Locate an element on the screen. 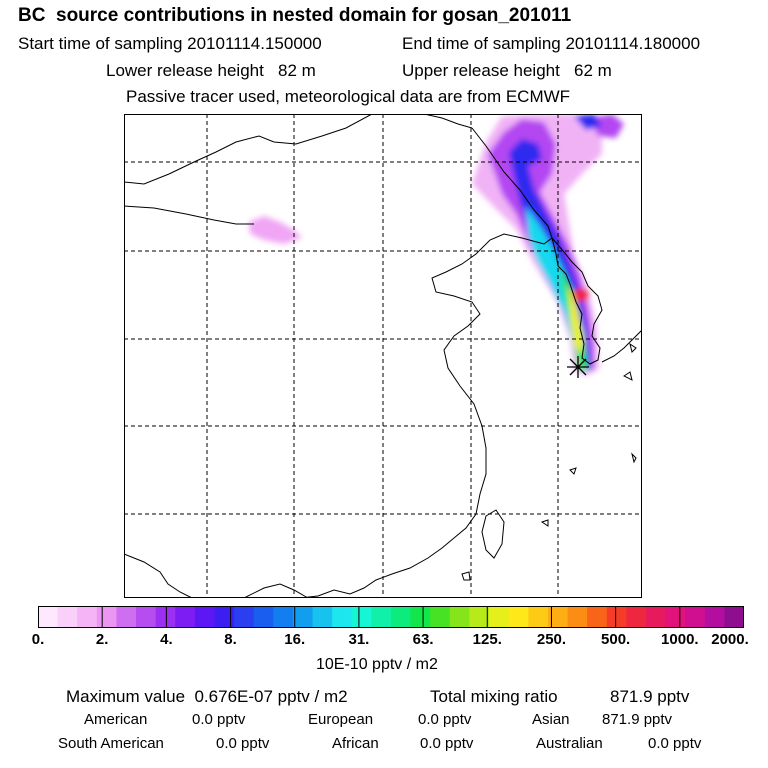 This screenshot has width=768, height=768. upper-release-height: Upper release height 62 m is located at coordinates (507, 70).